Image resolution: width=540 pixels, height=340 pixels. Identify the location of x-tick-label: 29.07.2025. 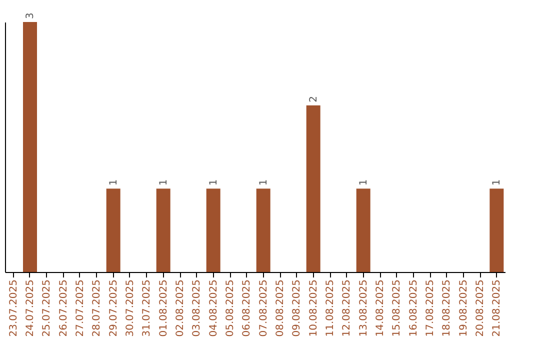
(114, 308).